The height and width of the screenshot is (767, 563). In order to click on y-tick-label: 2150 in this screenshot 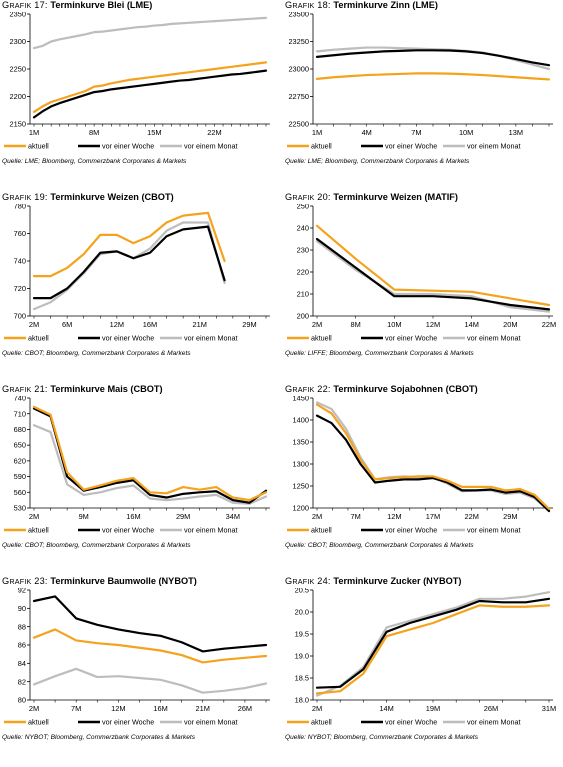, I will do `click(18, 124)`.